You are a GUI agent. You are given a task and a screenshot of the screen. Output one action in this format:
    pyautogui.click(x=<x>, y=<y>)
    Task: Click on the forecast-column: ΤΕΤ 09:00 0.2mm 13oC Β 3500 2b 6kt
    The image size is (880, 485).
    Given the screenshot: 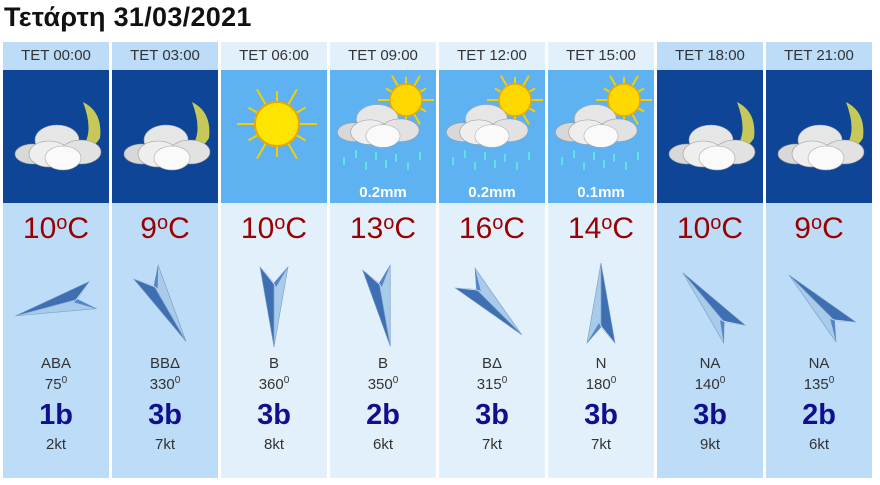 What is the action you would take?
    pyautogui.click(x=383, y=260)
    